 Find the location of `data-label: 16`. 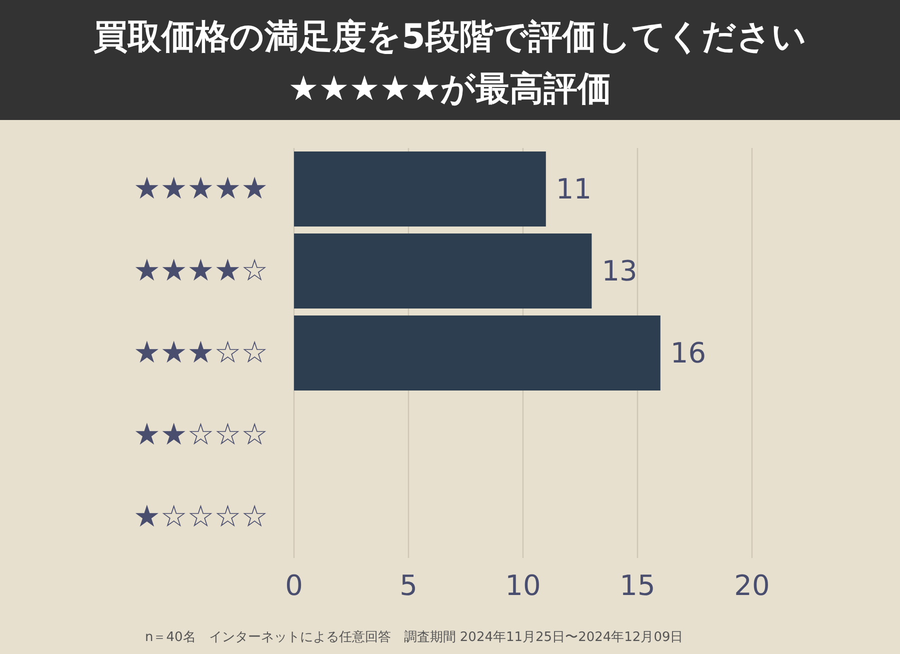

data-label: 16 is located at coordinates (688, 353).